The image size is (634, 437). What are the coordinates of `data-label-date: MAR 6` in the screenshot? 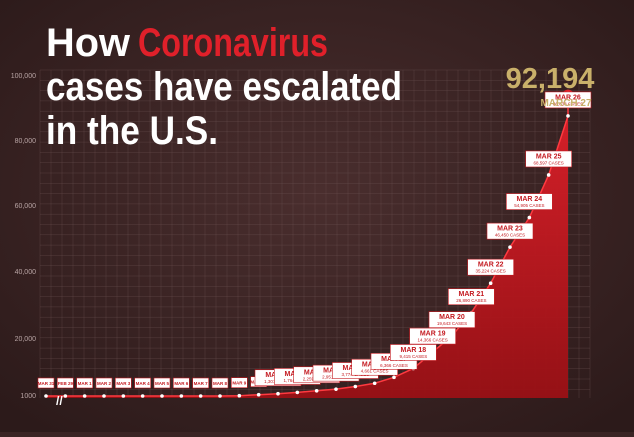 It's located at (181, 383).